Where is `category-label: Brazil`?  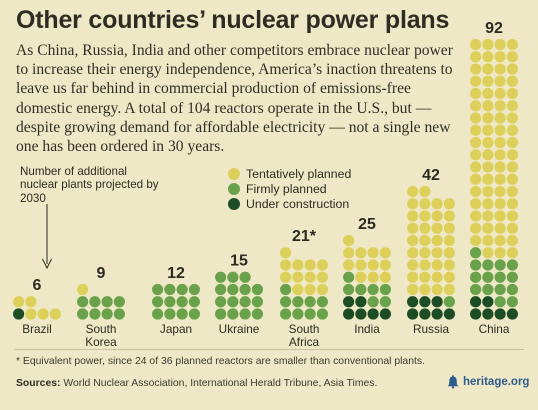 category-label: Brazil is located at coordinates (37, 329).